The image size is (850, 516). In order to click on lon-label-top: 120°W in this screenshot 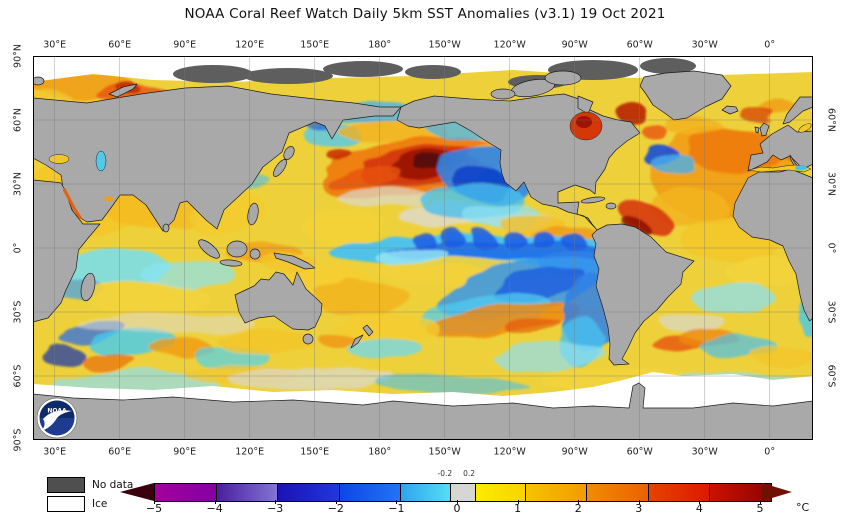, I will do `click(509, 45)`.